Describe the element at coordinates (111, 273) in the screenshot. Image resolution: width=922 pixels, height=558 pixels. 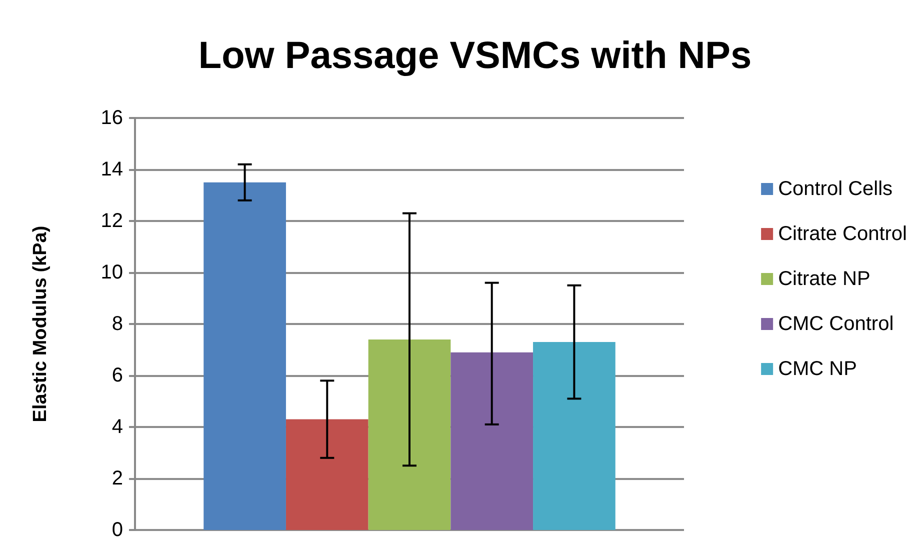
I see `y-tick-label: 10` at that location.